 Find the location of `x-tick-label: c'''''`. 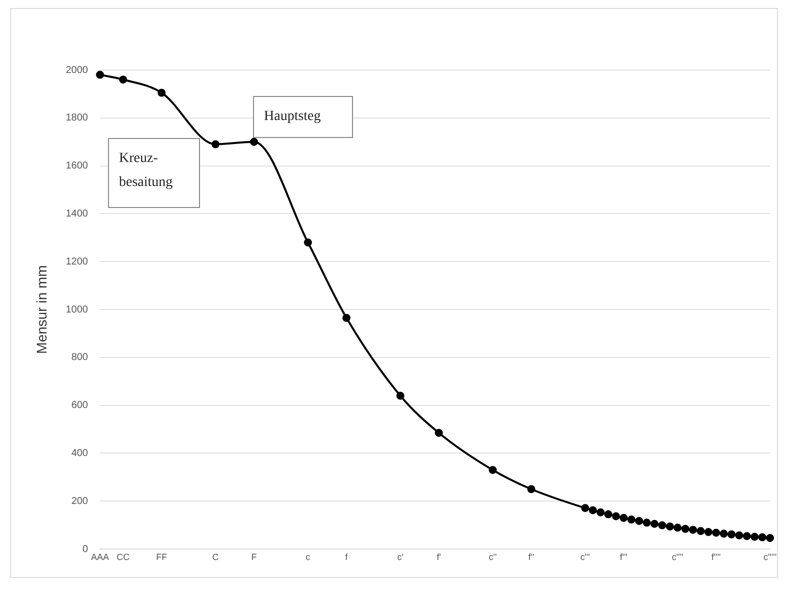

x-tick-label: c''''' is located at coordinates (770, 557).